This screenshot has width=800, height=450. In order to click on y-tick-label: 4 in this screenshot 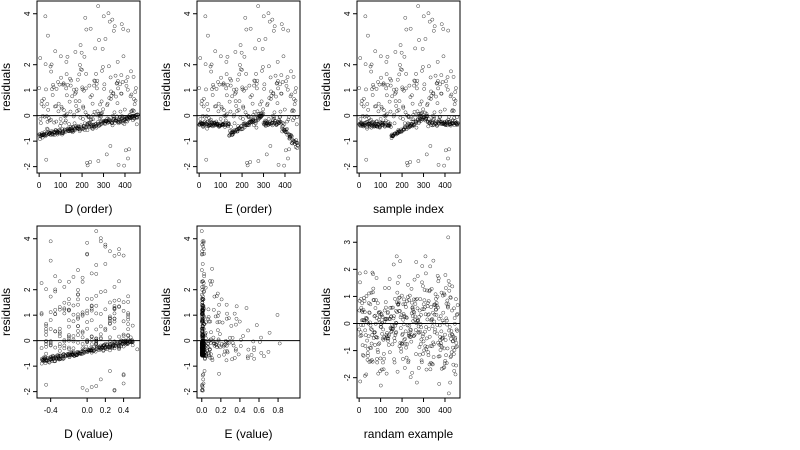, I will do `click(187, 13)`.